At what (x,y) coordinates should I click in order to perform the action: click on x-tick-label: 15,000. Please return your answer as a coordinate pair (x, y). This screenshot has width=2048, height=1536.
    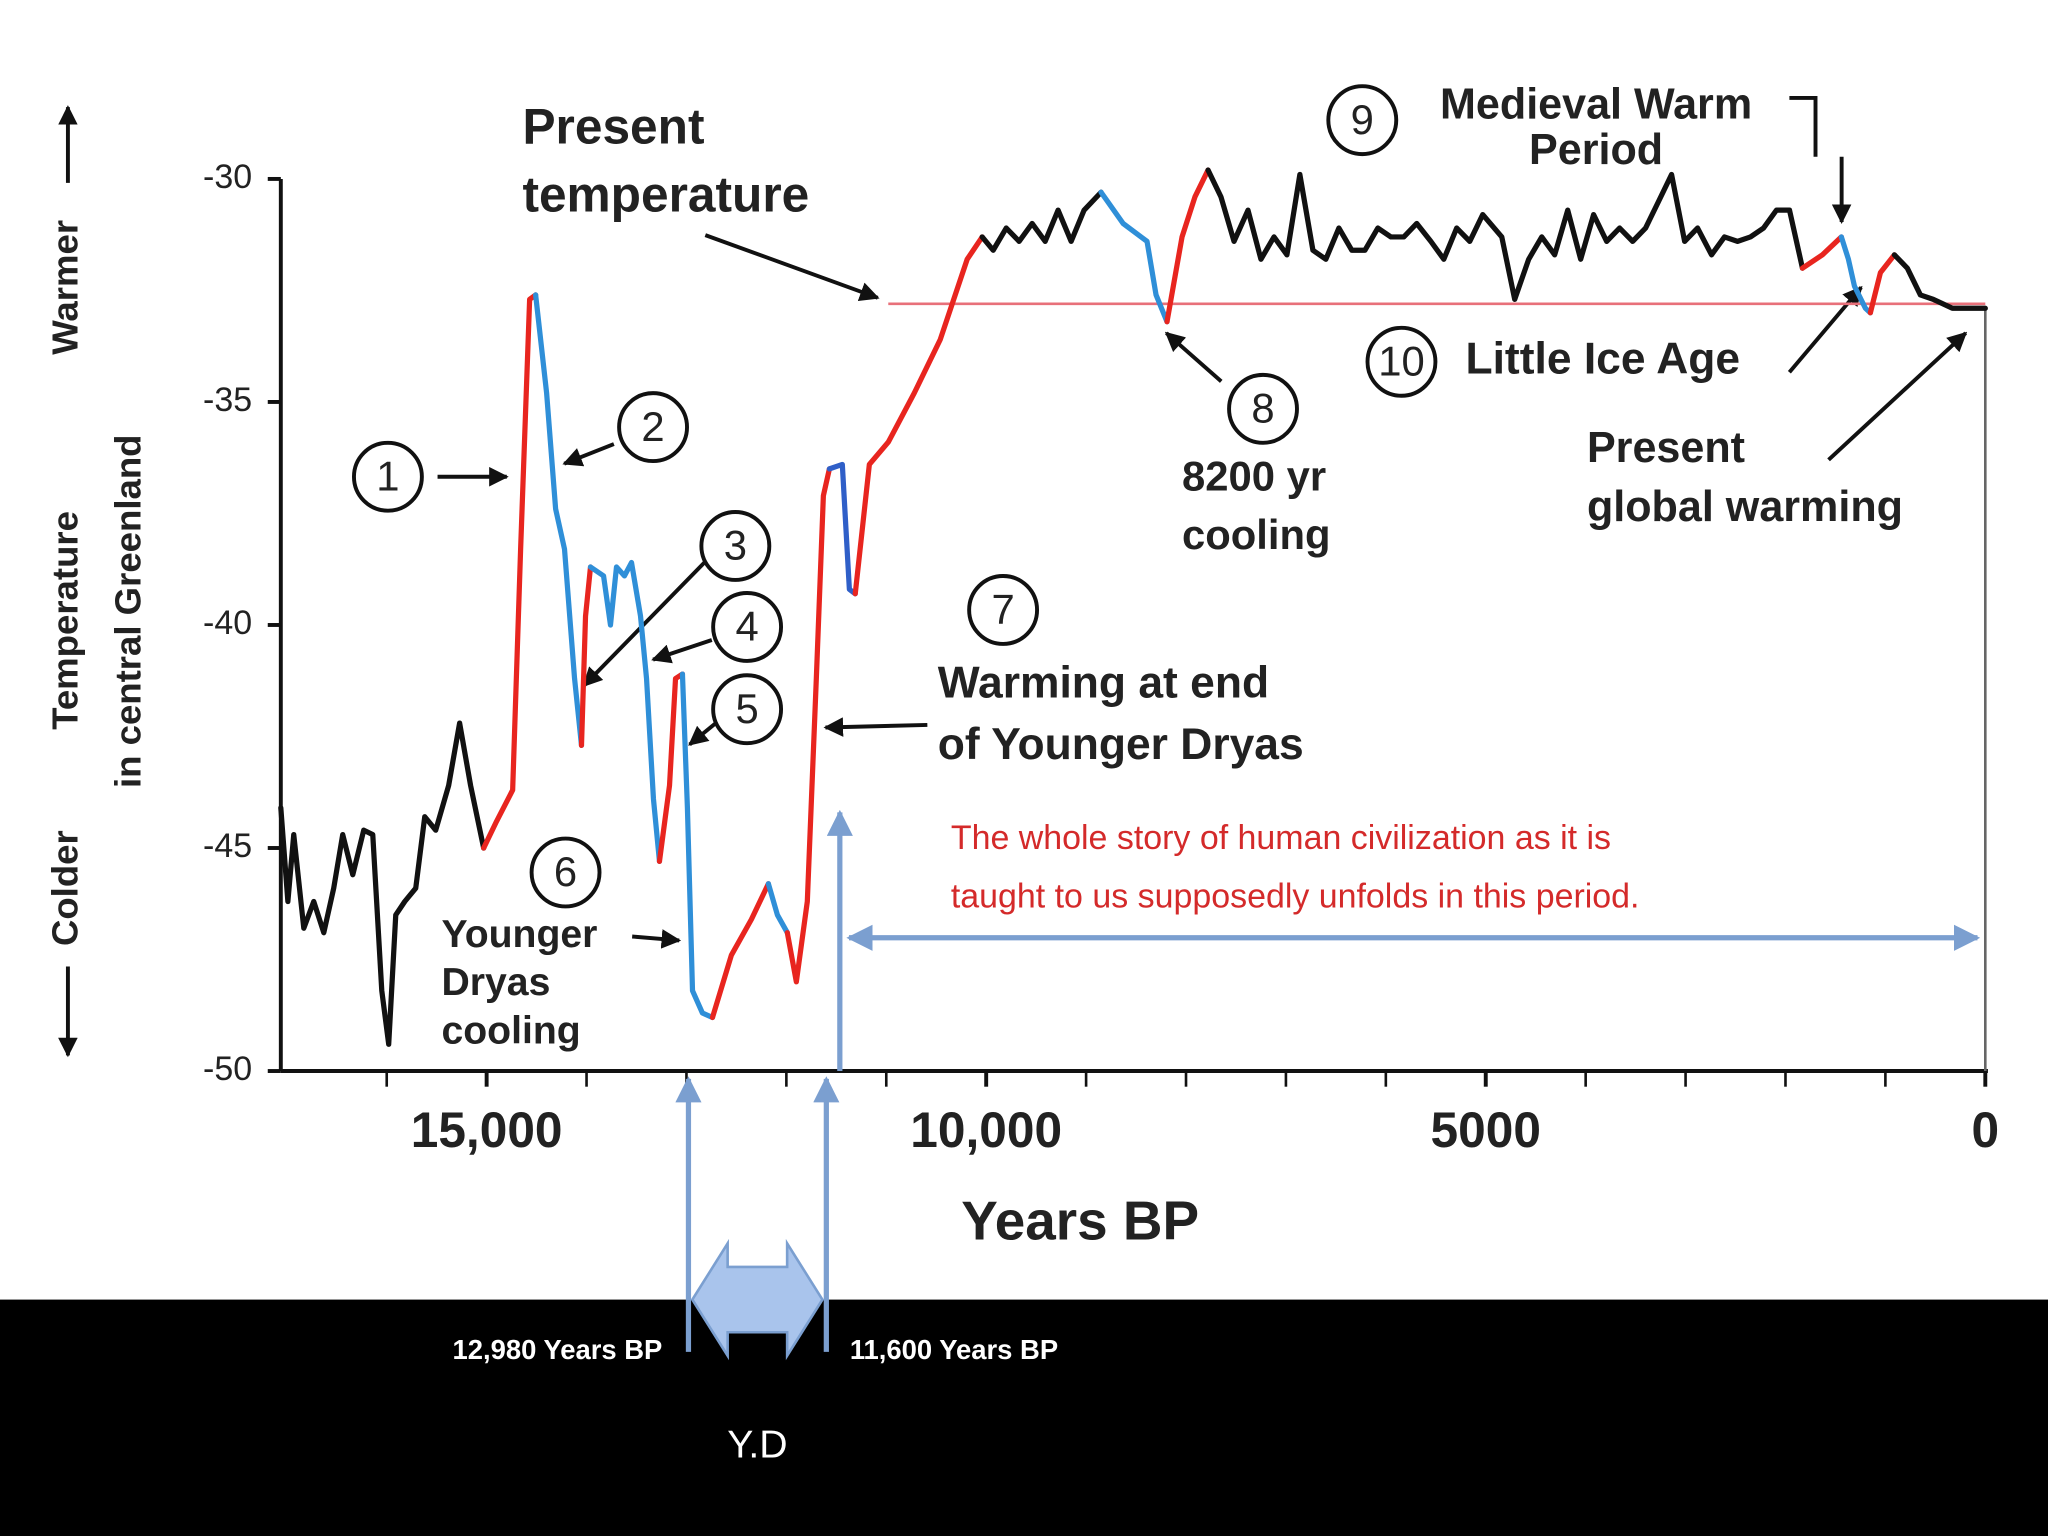
    Looking at the image, I should click on (487, 1130).